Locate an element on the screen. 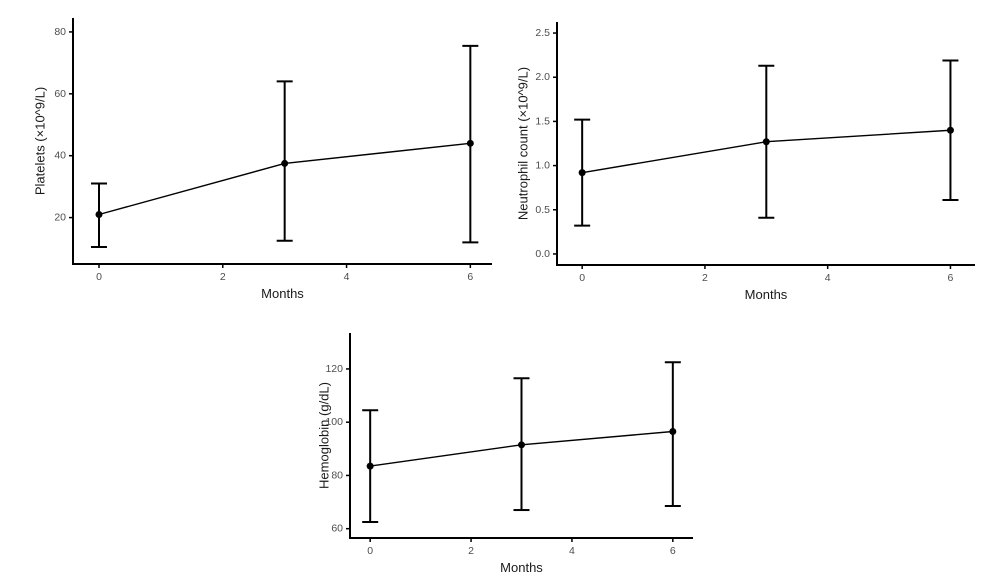 The image size is (1005, 582). y-tick-label: 2.5 is located at coordinates (542, 33).